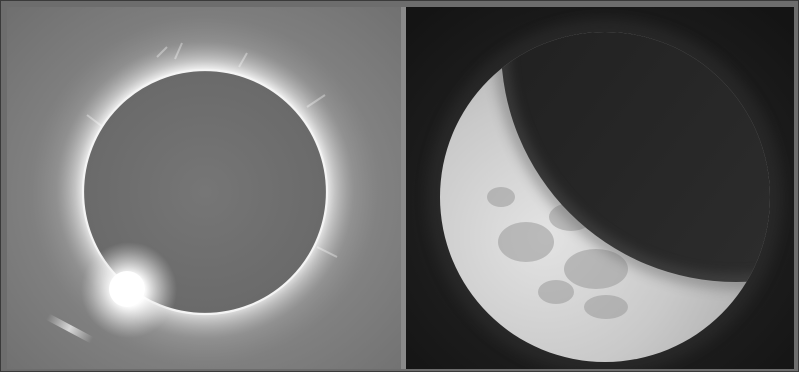 The image size is (799, 372). What do you see at coordinates (70, 328) in the screenshot?
I see `lens-flare-streak` at bounding box center [70, 328].